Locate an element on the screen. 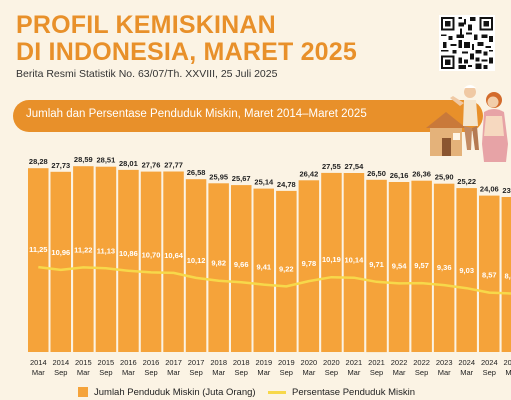  percent-value-label-9: 9,66 is located at coordinates (241, 264).